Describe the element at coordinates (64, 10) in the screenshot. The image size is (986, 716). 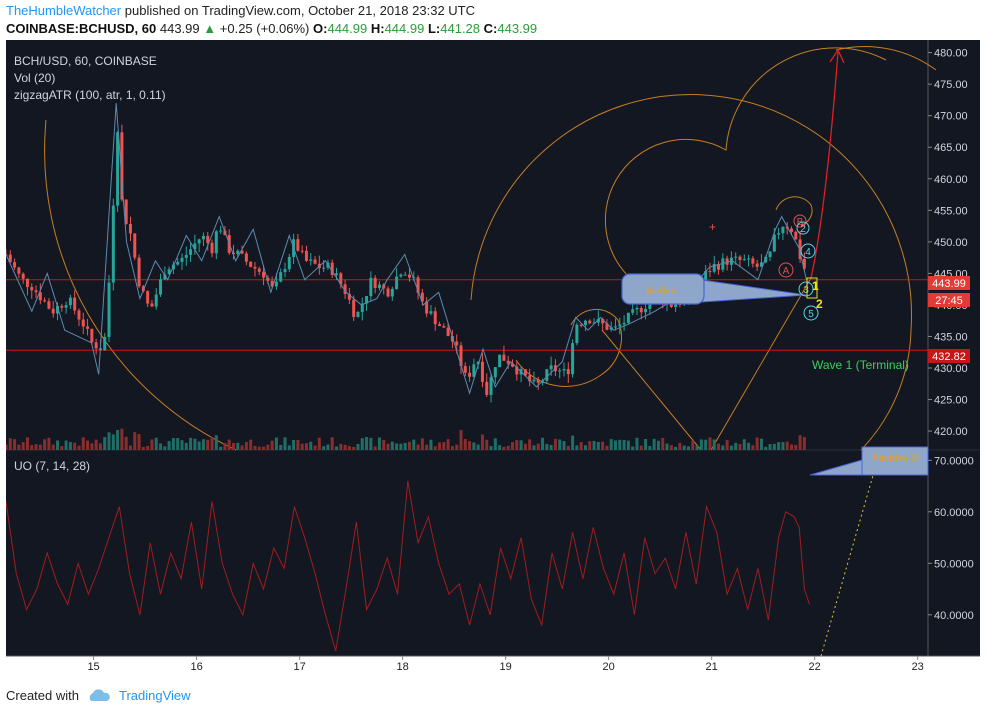
I see `author-link: TheHumbleWatcher` at that location.